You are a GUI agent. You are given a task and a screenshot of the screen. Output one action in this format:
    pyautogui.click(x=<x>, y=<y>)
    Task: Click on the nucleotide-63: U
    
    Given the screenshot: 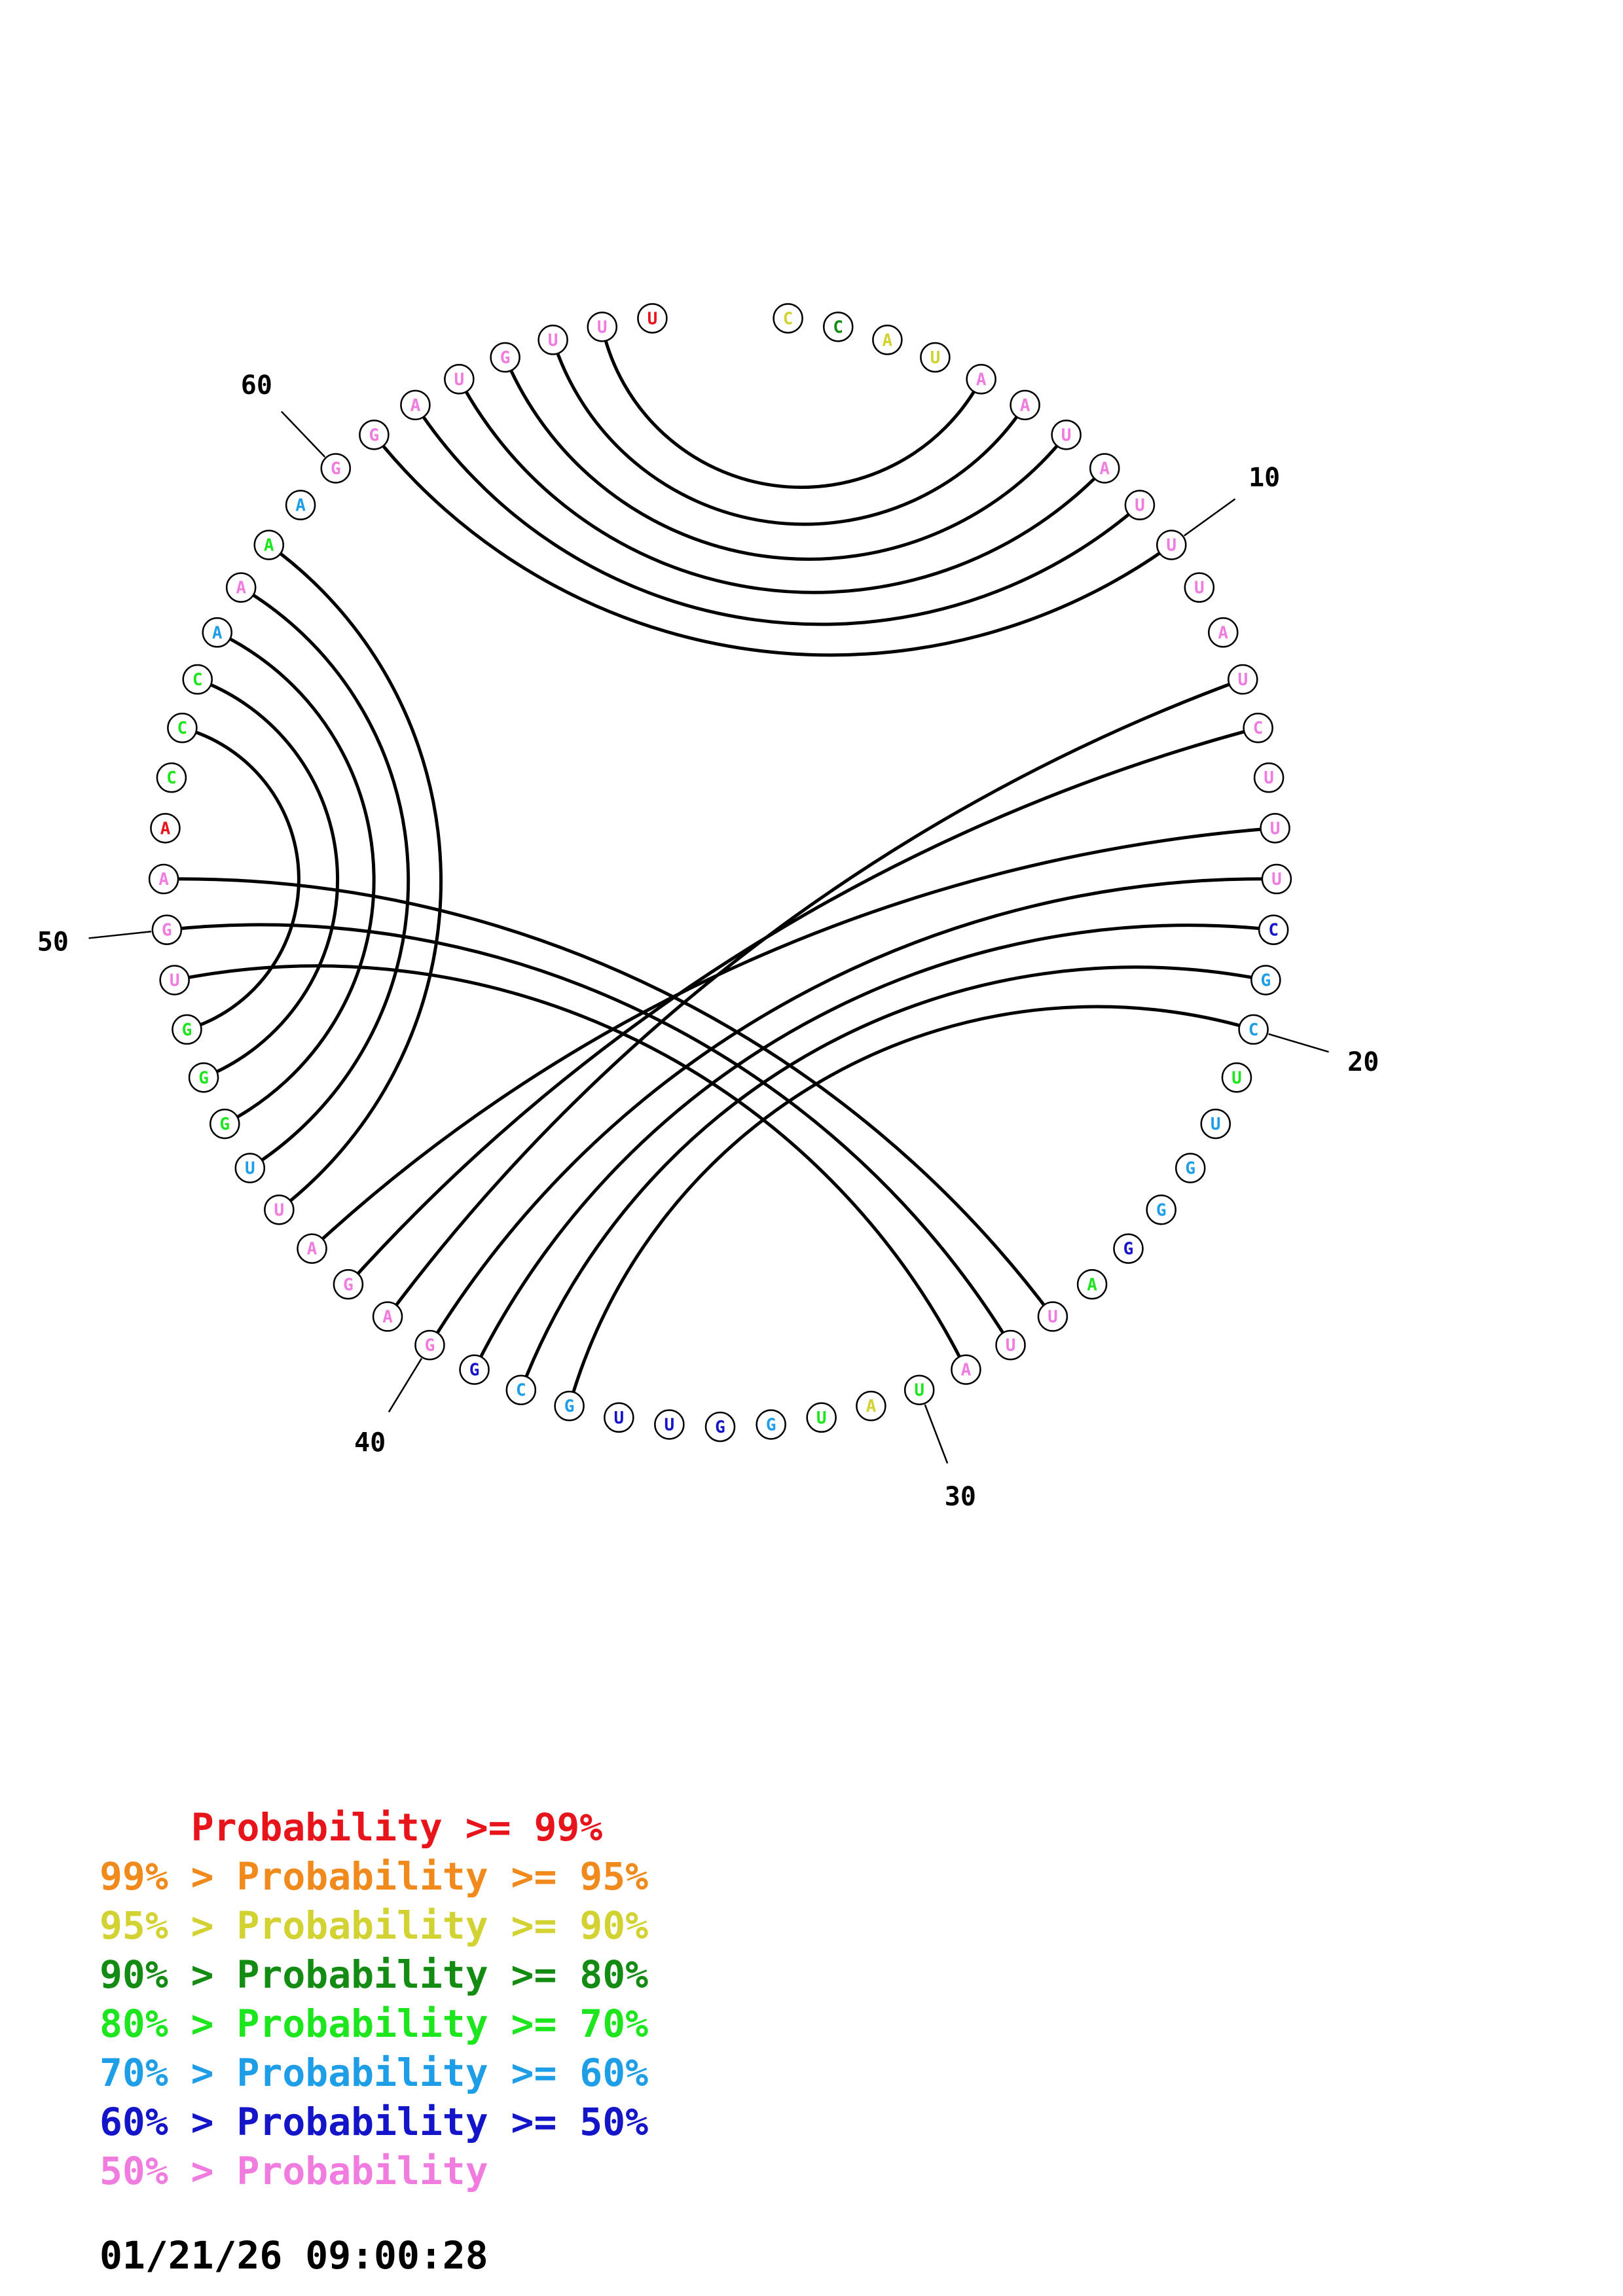 What is the action you would take?
    pyautogui.click(x=459, y=379)
    